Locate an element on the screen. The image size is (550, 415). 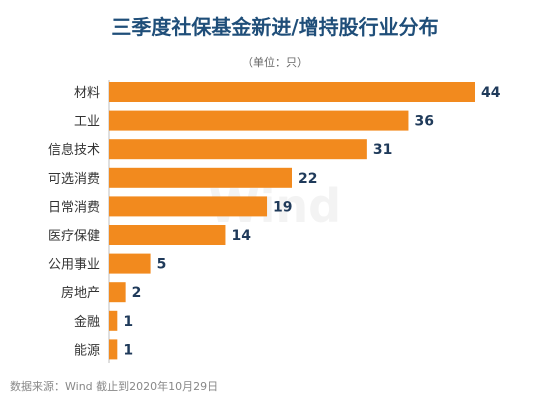
category-label-cat-9: 能源 is located at coordinates (87, 350).